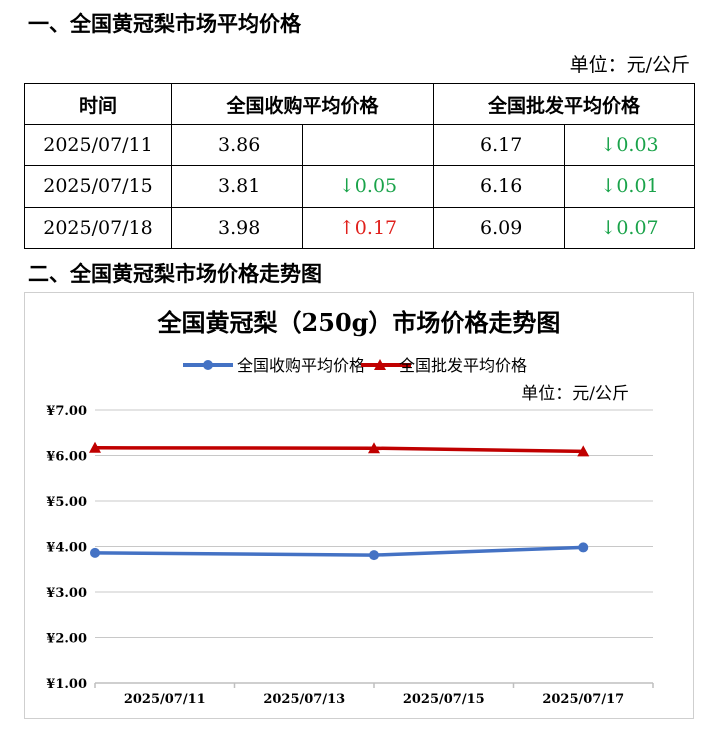 This screenshot has height=747, width=720. I want to click on legend-marker-purchase, so click(208, 365).